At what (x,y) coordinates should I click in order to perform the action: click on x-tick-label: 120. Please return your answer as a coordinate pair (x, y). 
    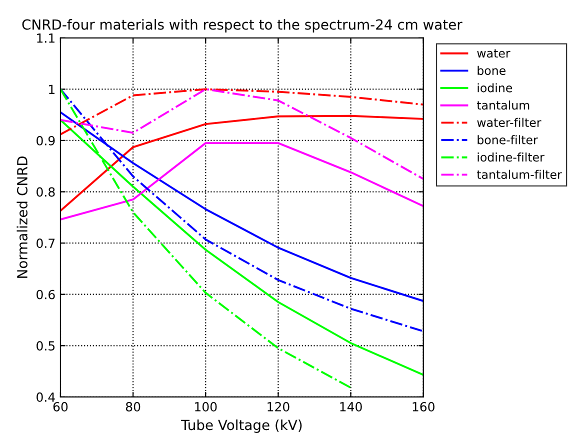
    Looking at the image, I should click on (279, 407).